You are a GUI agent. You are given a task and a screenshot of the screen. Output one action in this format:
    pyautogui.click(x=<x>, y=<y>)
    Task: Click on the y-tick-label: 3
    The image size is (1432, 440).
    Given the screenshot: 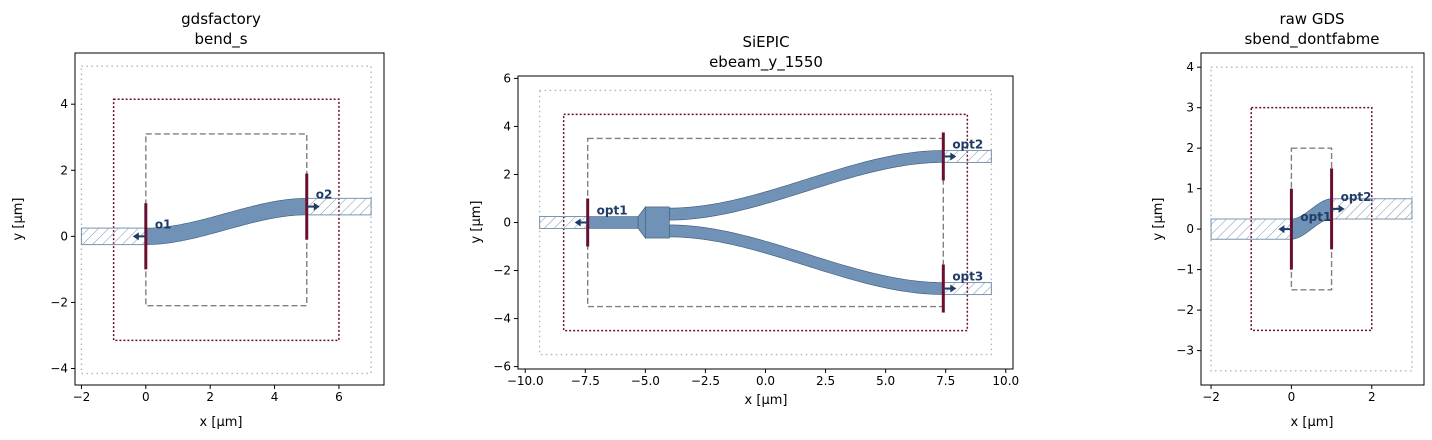 What is the action you would take?
    pyautogui.click(x=1190, y=108)
    